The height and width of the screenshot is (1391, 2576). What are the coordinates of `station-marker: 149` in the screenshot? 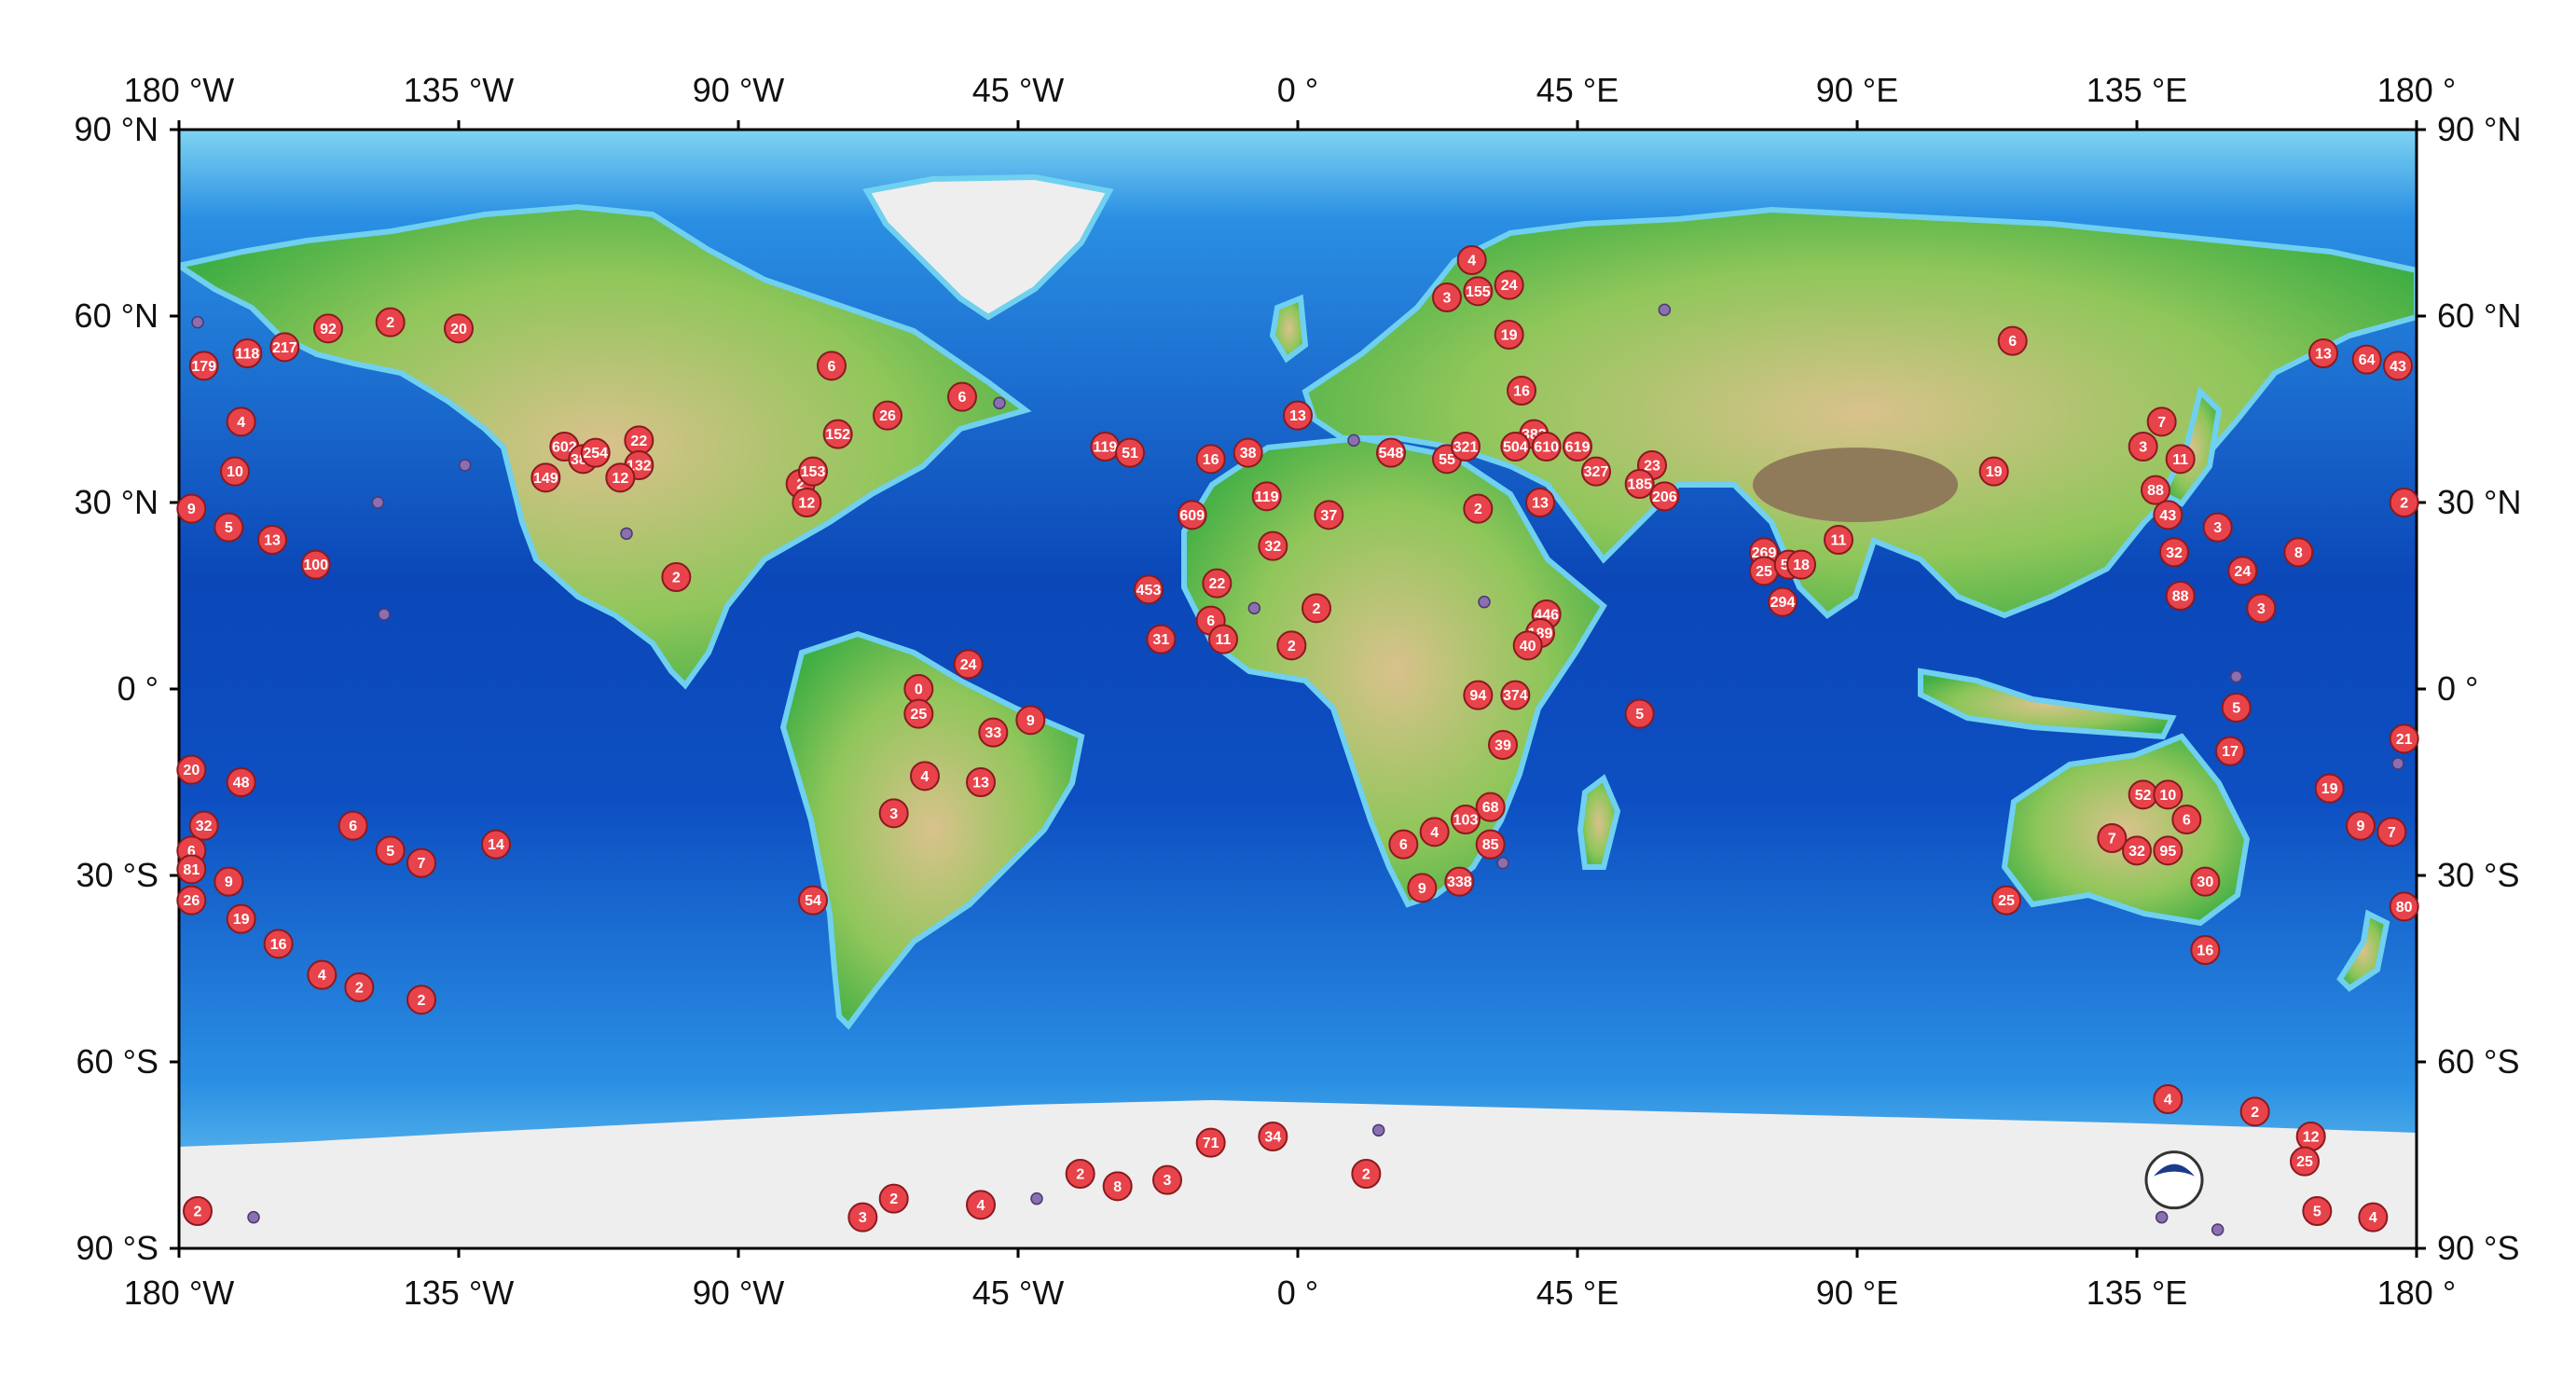 It's located at (545, 478).